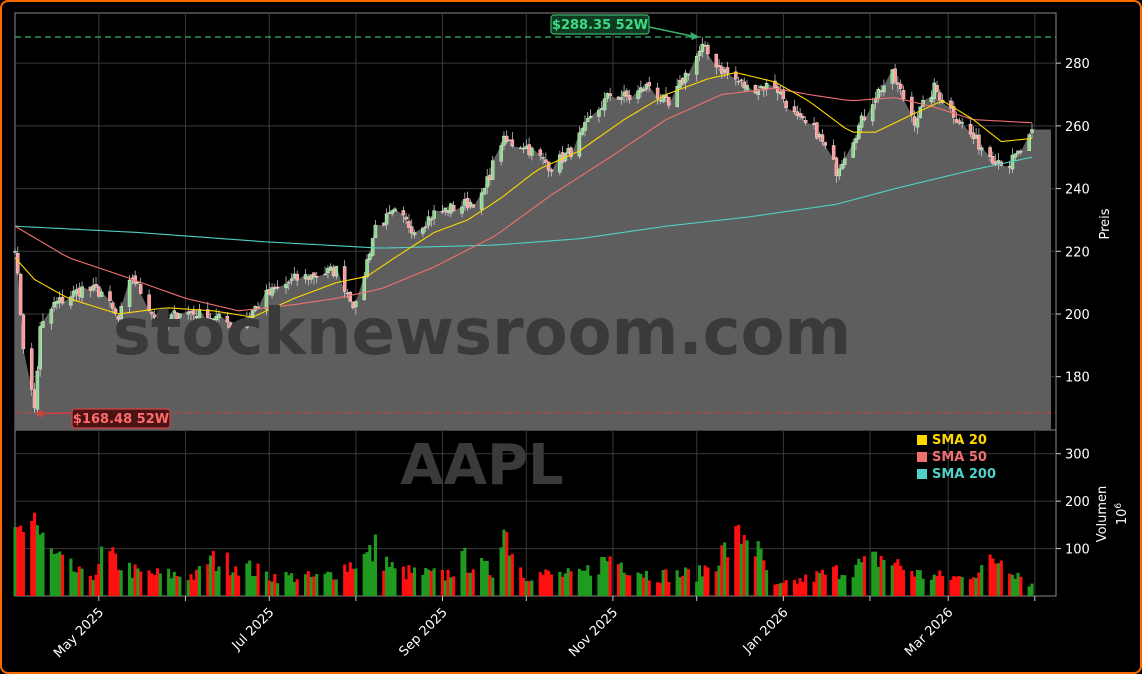  Describe the element at coordinates (956, 457) in the screenshot. I see `legend: SMA 20 SMA 50 SMA 200` at that location.